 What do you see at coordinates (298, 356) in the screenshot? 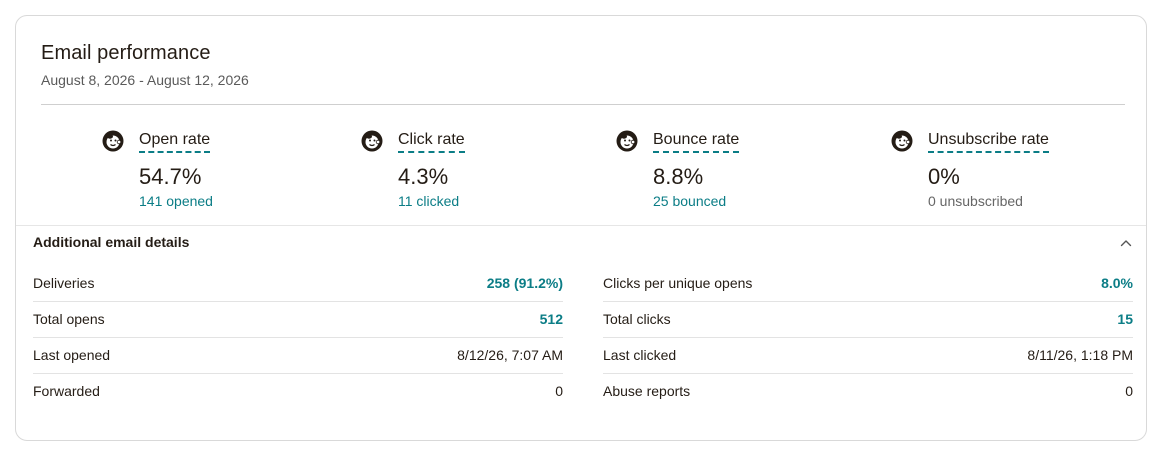
I see `detail-row-last-opened: Last opened 8/12/26, 7:07 AM` at bounding box center [298, 356].